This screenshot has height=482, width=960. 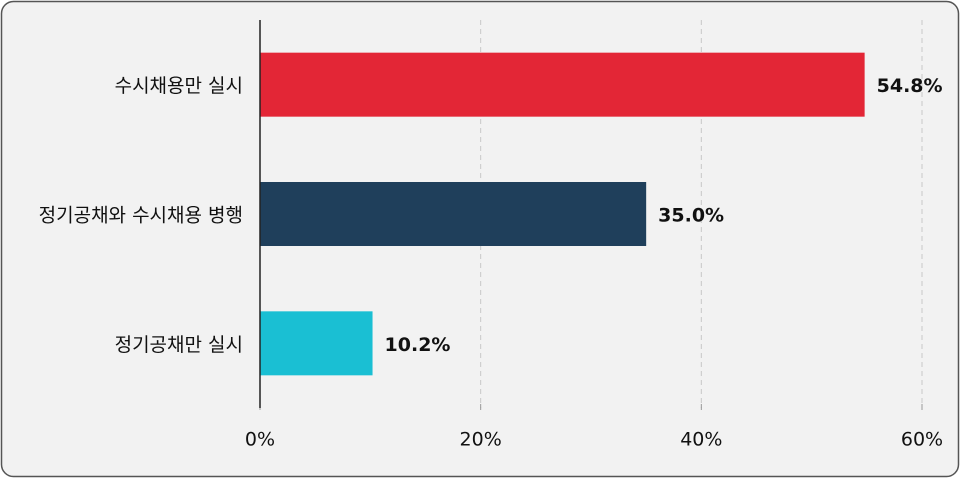 I want to click on x-tick-label: 60%, so click(x=922, y=440).